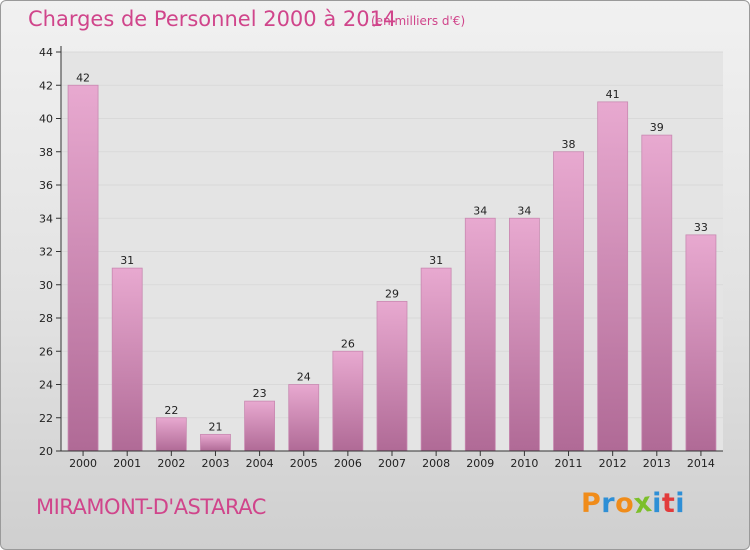  Describe the element at coordinates (215, 442) in the screenshot. I see `bar-2003` at that location.